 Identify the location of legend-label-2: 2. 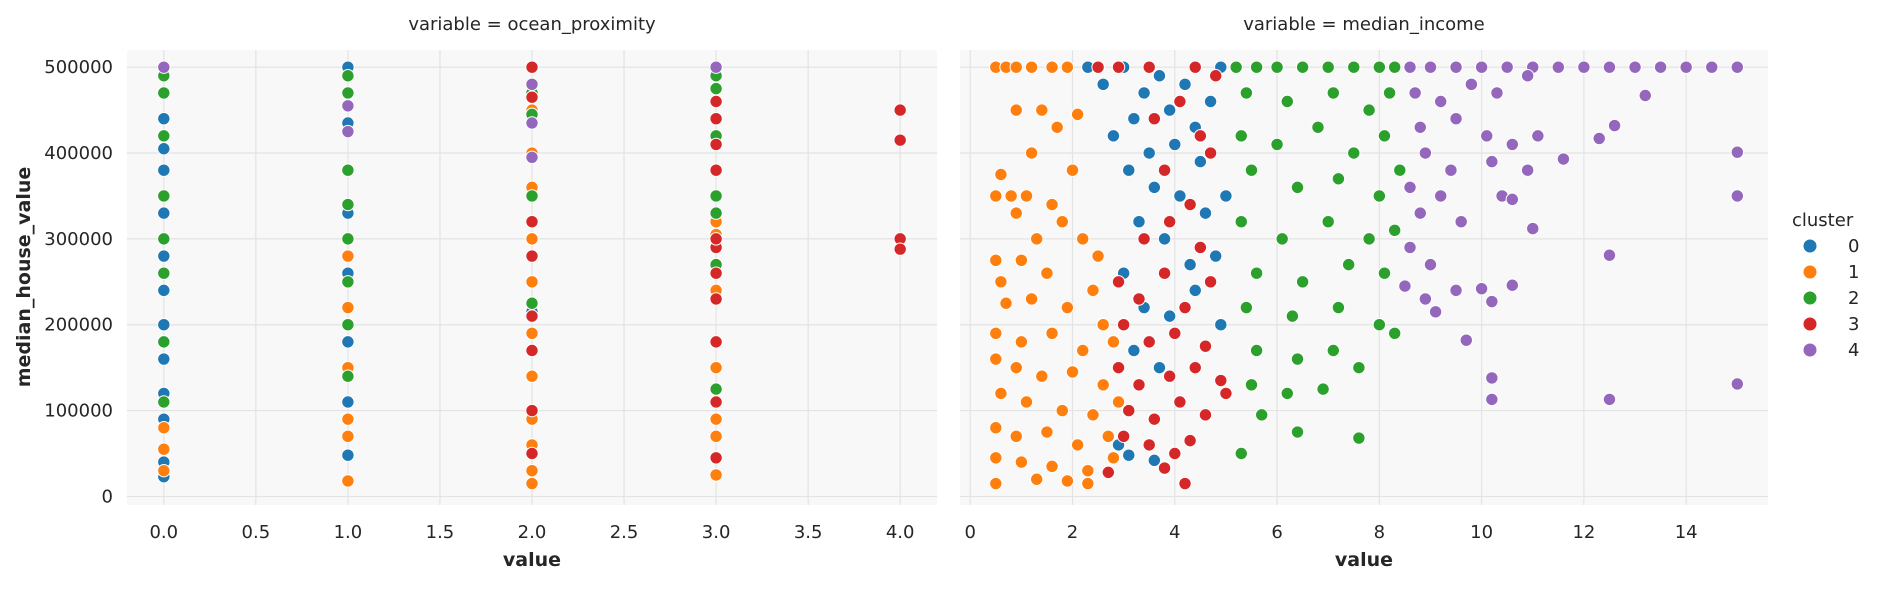
(1853, 298).